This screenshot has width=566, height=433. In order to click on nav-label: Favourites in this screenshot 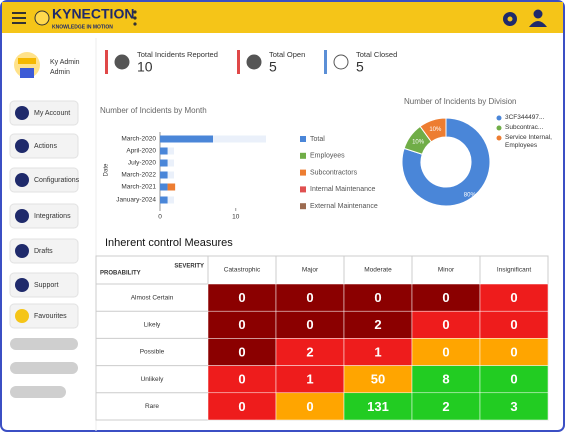, I will do `click(50, 316)`.